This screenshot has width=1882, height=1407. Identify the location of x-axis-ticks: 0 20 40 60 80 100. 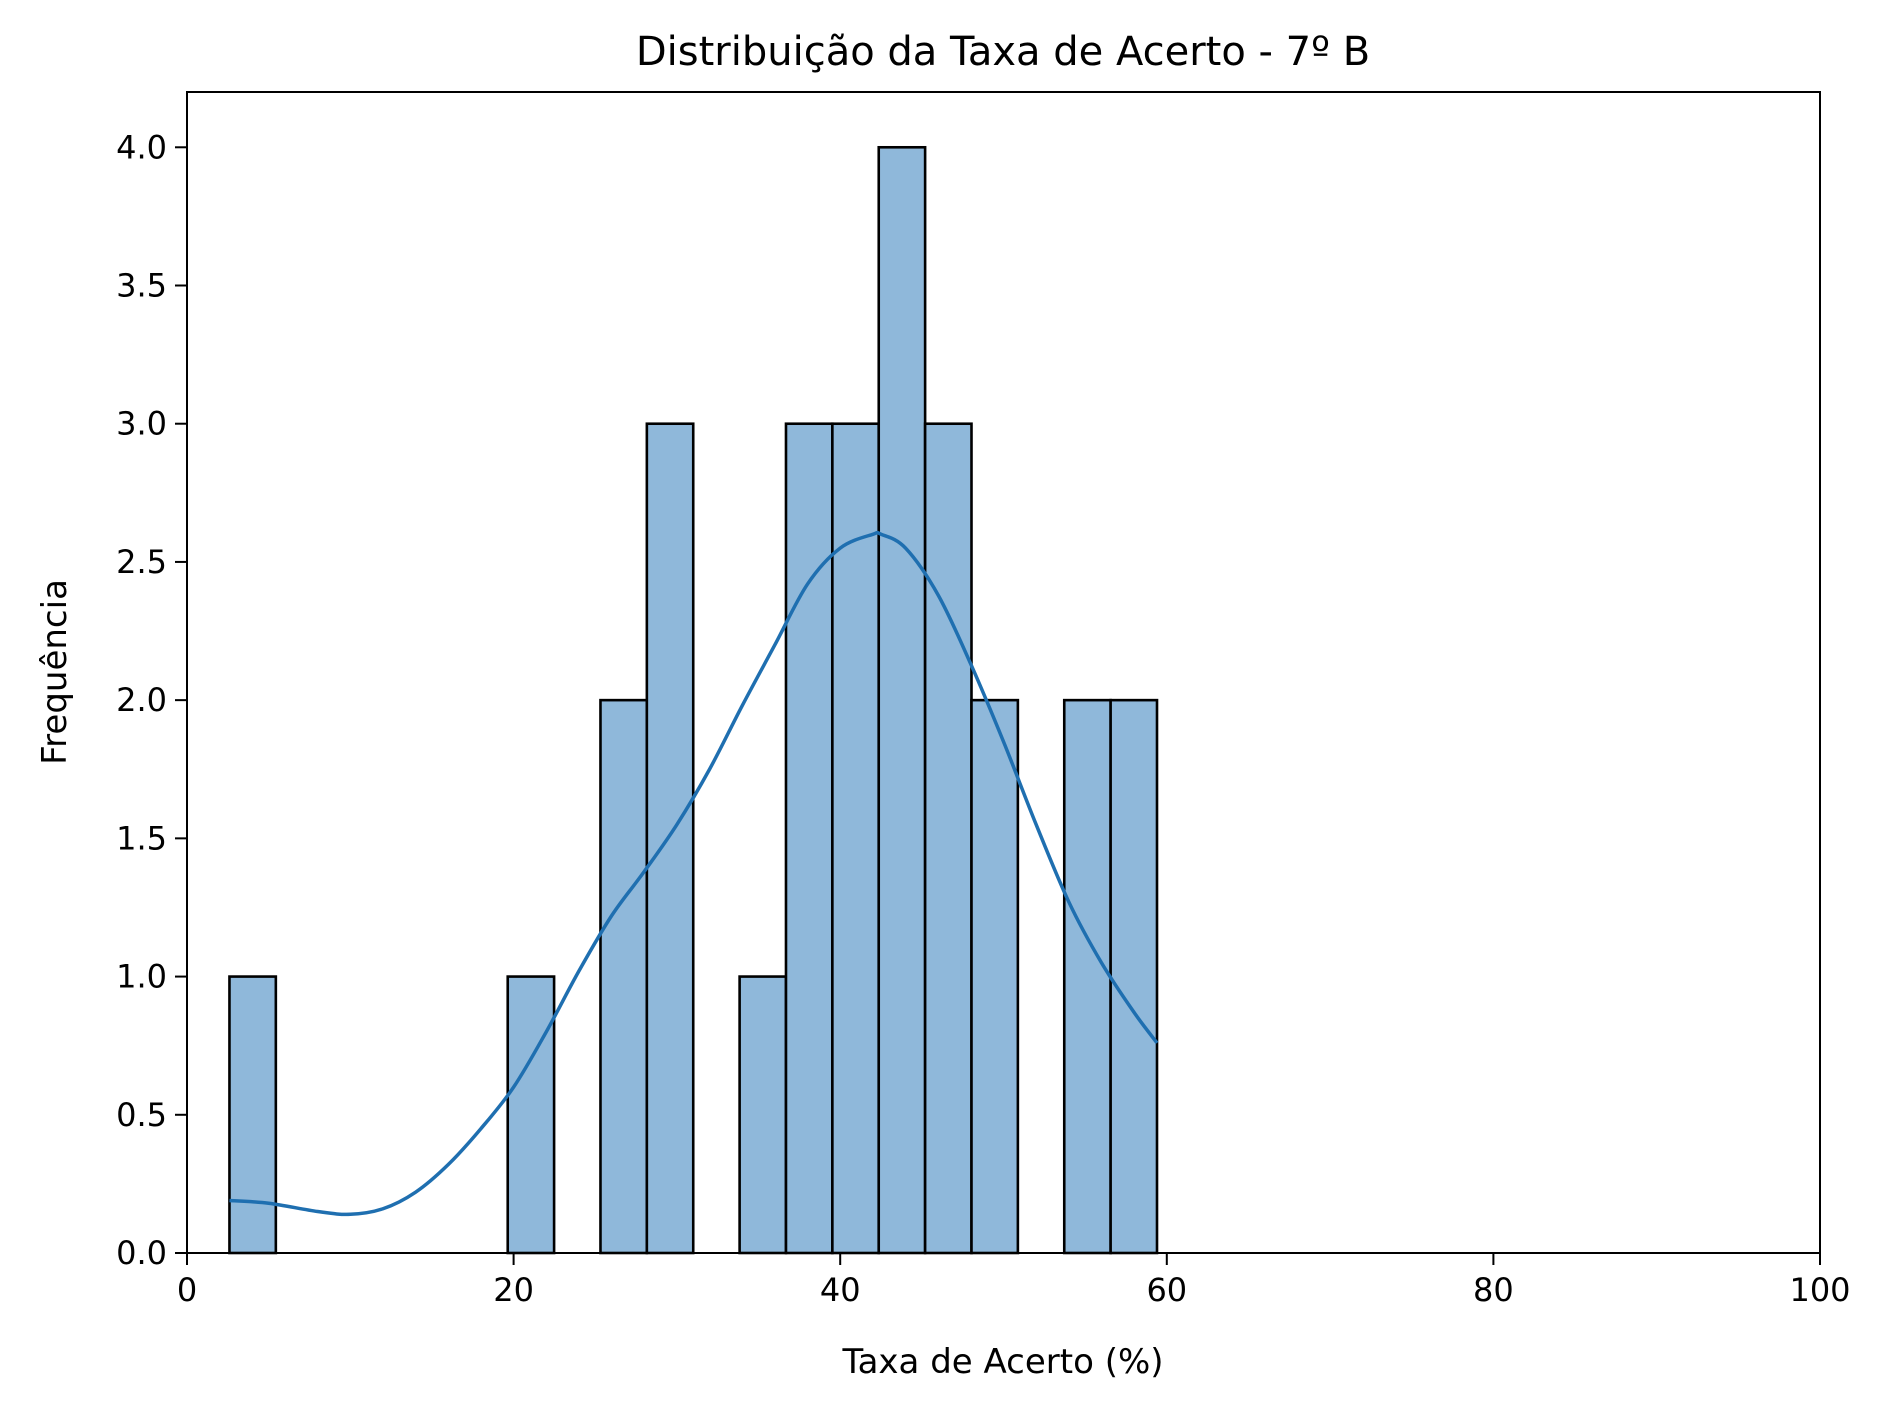
(1014, 1281).